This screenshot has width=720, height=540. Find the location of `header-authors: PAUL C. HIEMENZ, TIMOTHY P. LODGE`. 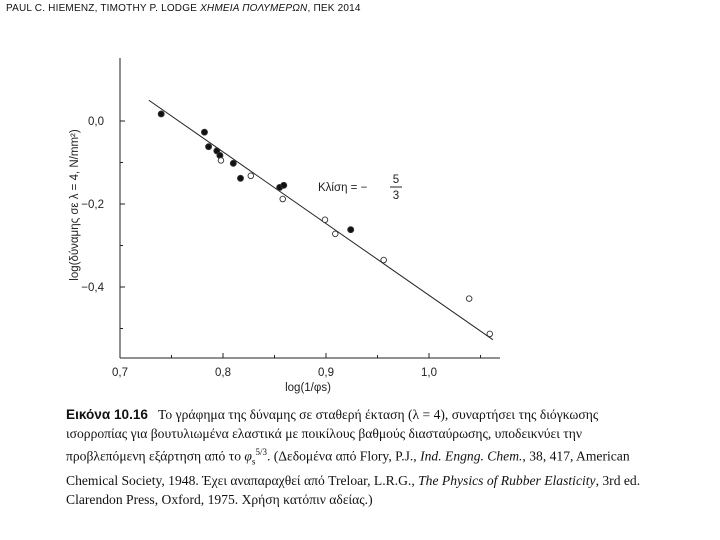

header-authors: PAUL C. HIEMENZ, TIMOTHY P. LODGE is located at coordinates (103, 8).